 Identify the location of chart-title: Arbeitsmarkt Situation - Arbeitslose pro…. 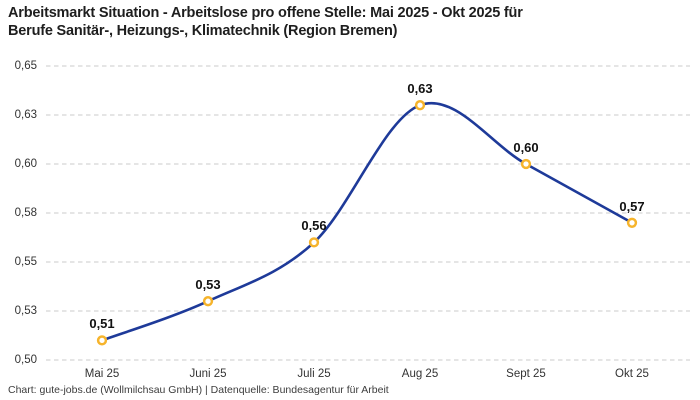
(265, 22).